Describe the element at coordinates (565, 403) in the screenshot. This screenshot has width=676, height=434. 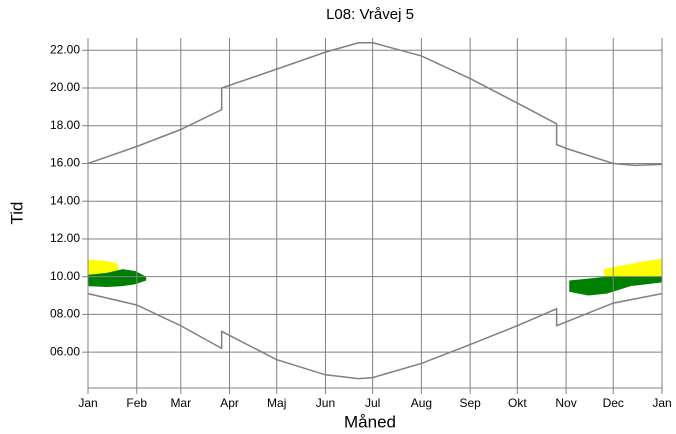
I see `x-tick-label: Nov` at that location.